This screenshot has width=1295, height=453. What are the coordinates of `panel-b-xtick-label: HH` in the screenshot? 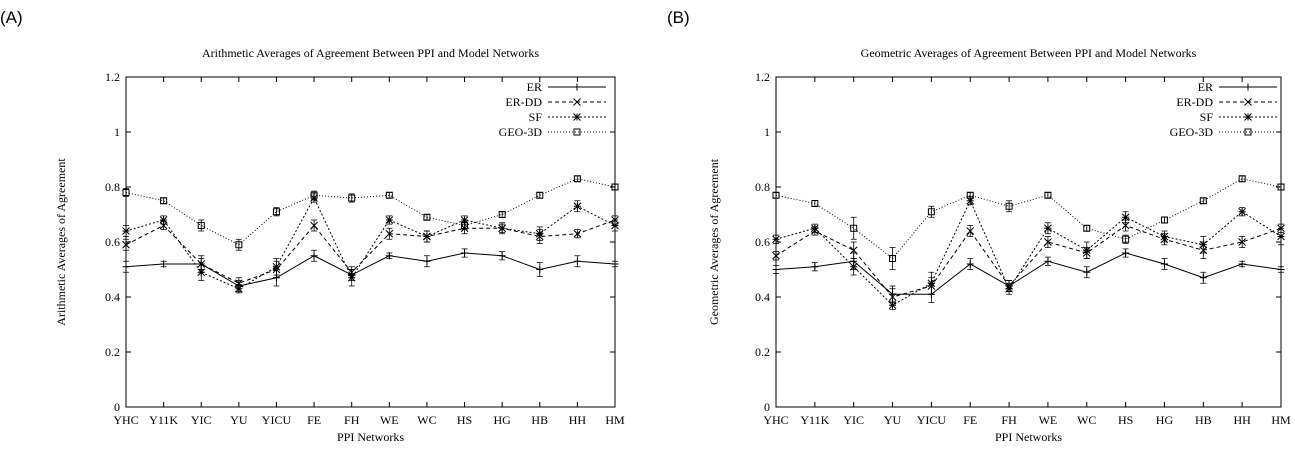 It's located at (1242, 420).